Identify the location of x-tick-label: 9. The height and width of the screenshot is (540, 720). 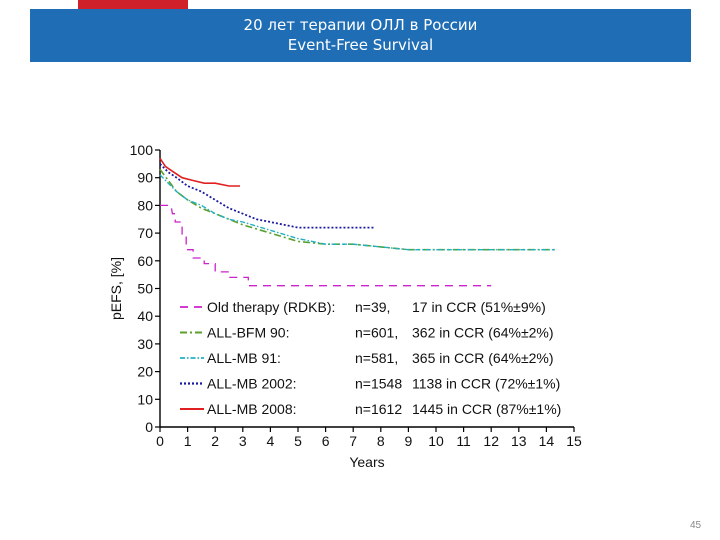
(409, 441).